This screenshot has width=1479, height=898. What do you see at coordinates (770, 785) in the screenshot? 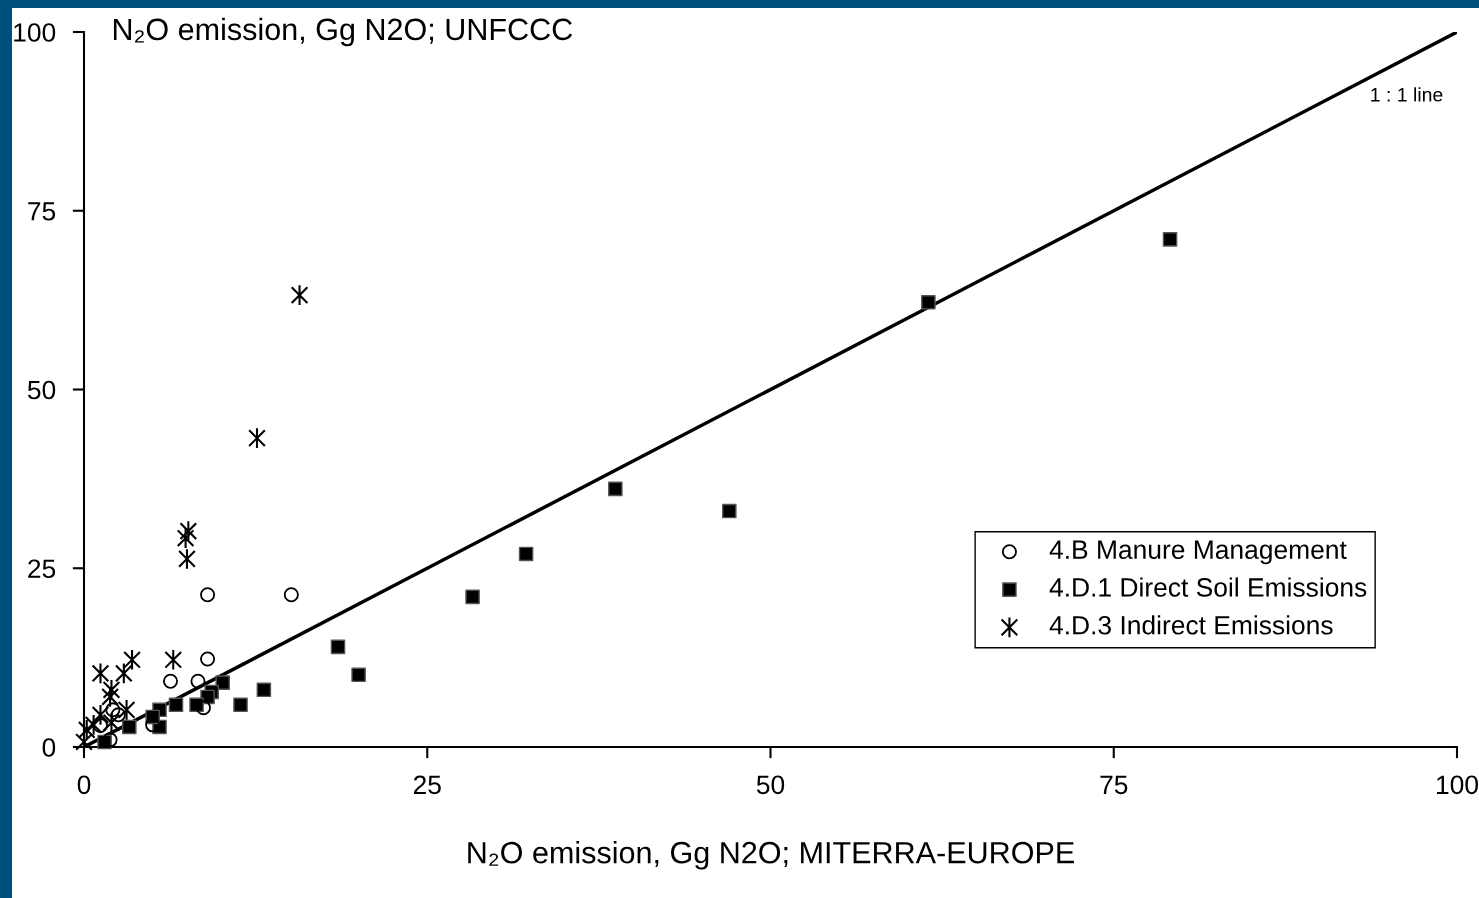
I see `x-tick-label: 50` at bounding box center [770, 785].